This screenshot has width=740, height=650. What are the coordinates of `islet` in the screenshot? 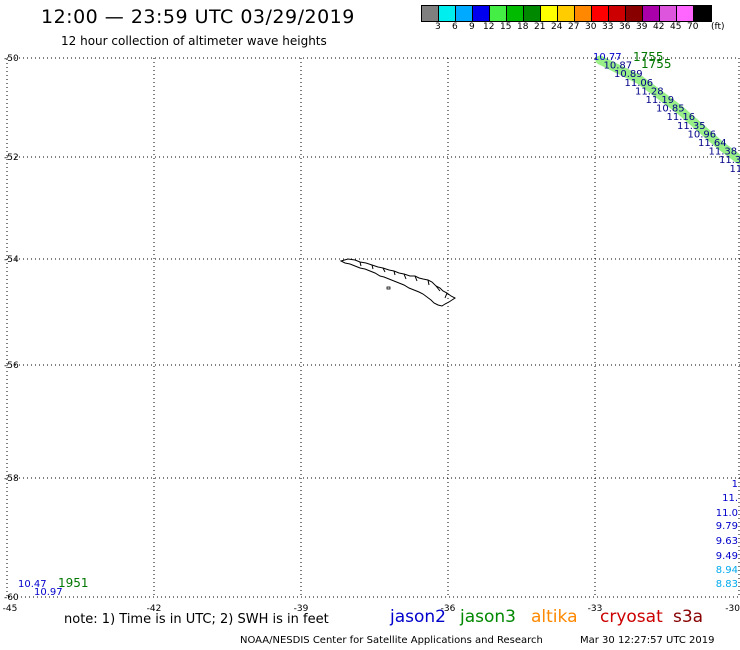 It's located at (388, 288).